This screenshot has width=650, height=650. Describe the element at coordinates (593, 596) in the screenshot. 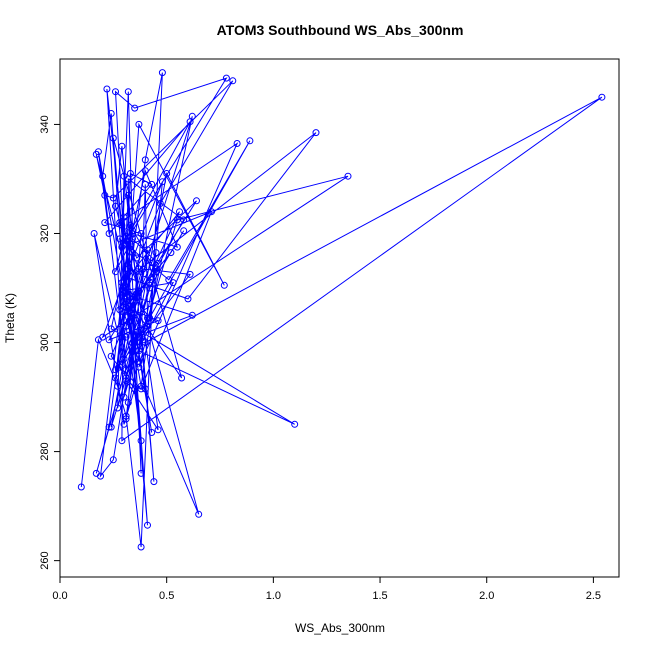

I see `x-tick-label: 2.5` at that location.